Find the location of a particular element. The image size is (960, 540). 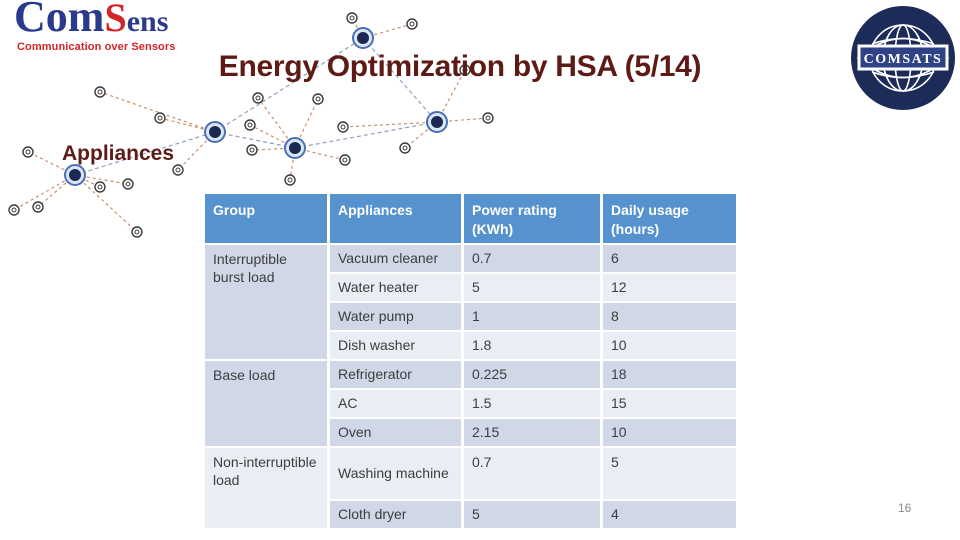

cell-appliance: Vacuum cleaner is located at coordinates (395, 258).